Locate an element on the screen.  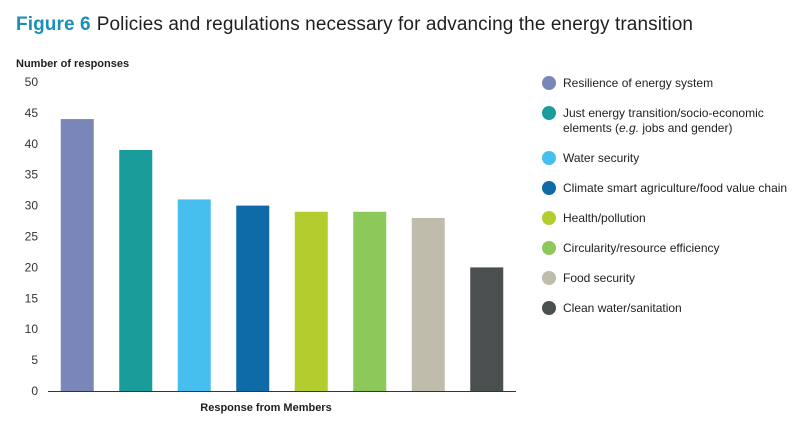
legend-item: Water security is located at coordinates (667, 158).